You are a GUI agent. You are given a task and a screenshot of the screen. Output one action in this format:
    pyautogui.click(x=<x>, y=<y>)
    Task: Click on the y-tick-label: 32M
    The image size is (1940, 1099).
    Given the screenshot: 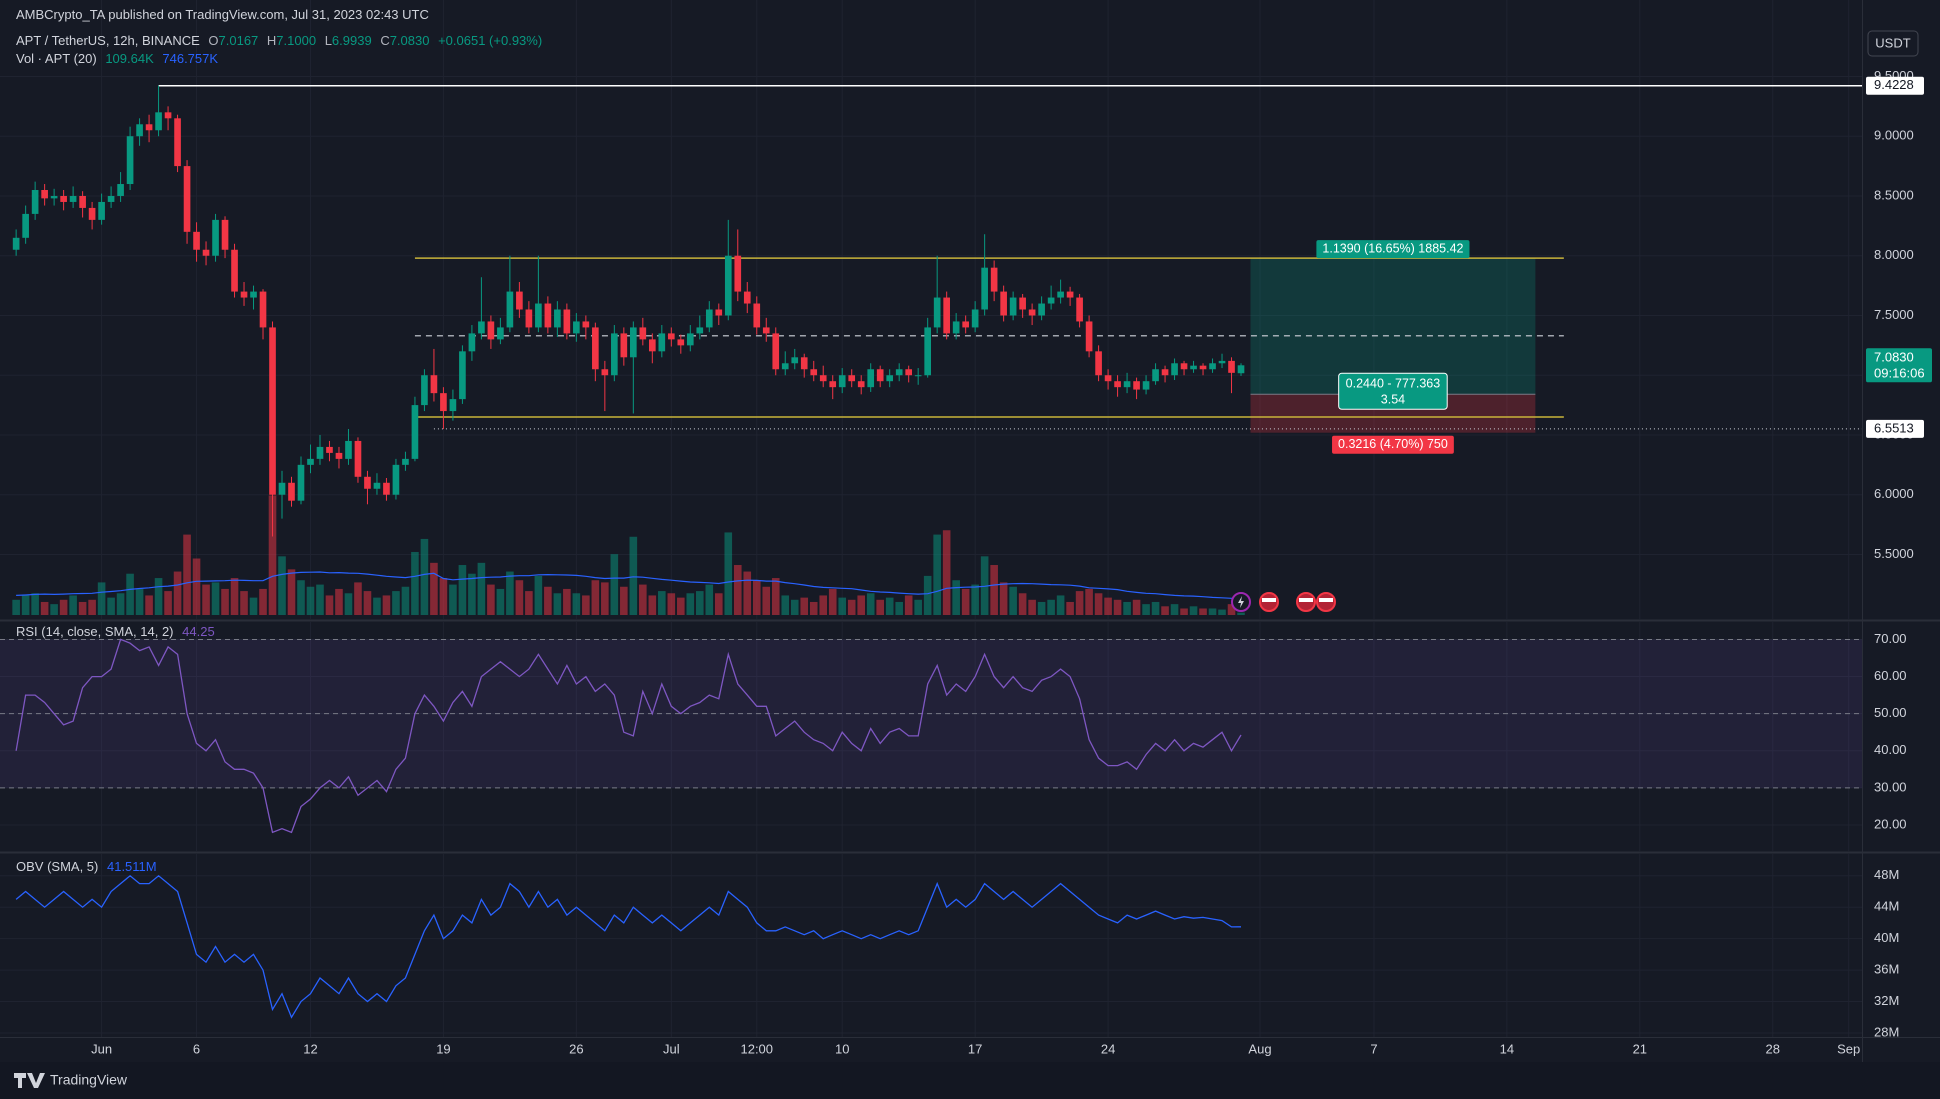 What is the action you would take?
    pyautogui.click(x=1886, y=1000)
    